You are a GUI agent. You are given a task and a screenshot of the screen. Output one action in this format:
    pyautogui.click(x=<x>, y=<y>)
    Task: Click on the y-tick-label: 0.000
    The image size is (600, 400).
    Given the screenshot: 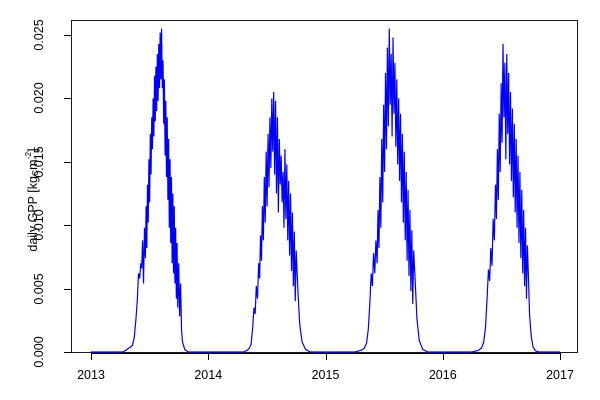 What is the action you would take?
    pyautogui.click(x=39, y=352)
    